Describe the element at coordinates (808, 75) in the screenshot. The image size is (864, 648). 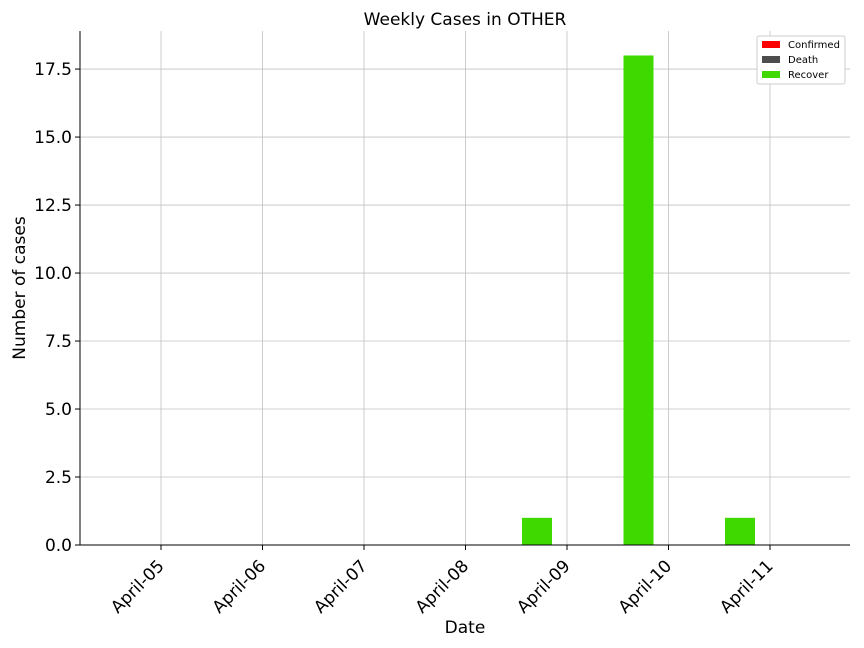
I see `legend-label: Recover` at that location.